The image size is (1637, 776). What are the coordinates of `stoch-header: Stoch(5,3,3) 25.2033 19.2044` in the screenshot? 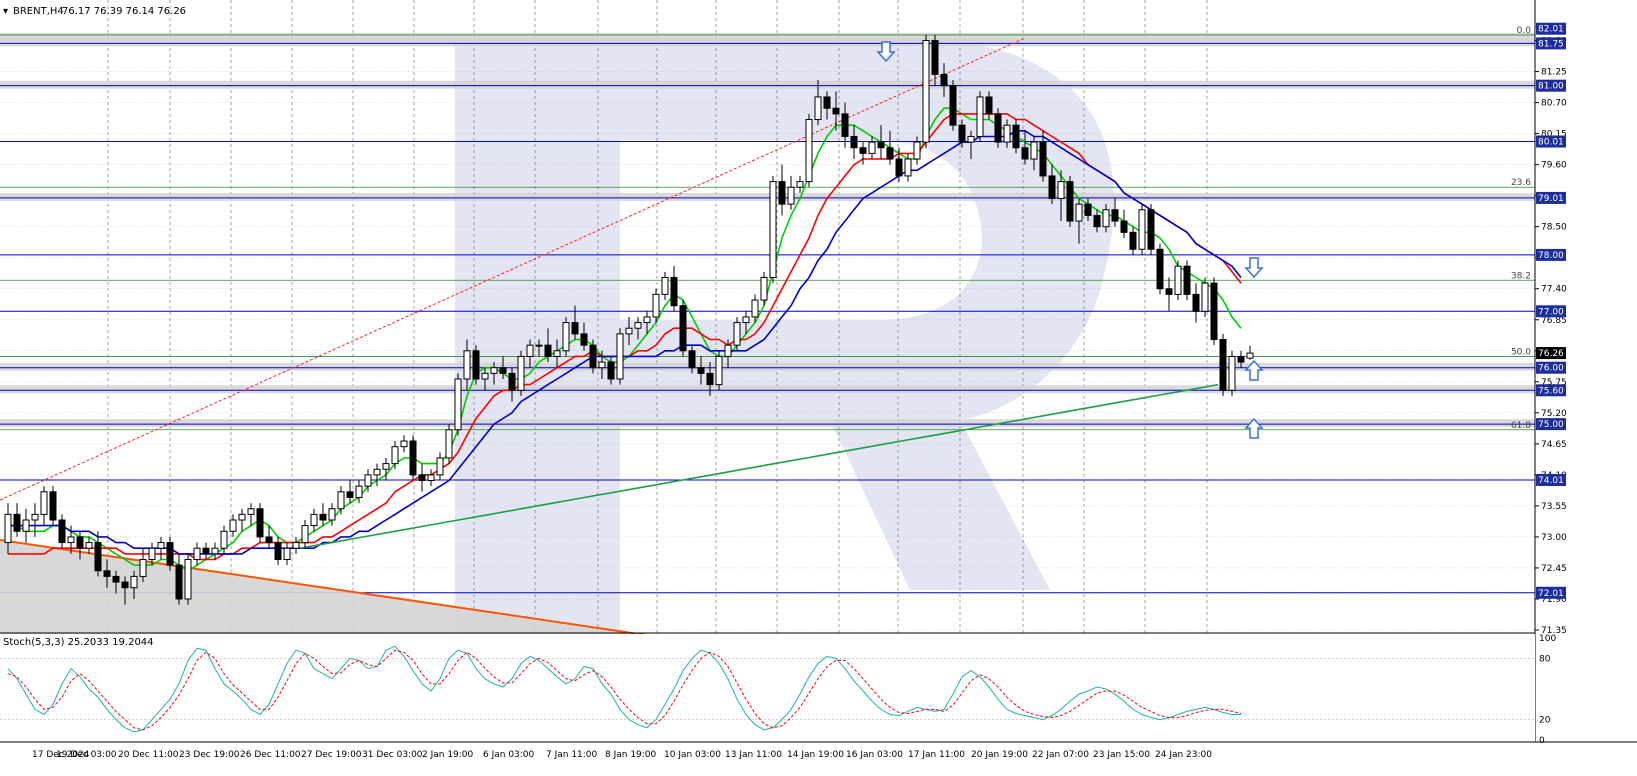 It's located at (78, 642).